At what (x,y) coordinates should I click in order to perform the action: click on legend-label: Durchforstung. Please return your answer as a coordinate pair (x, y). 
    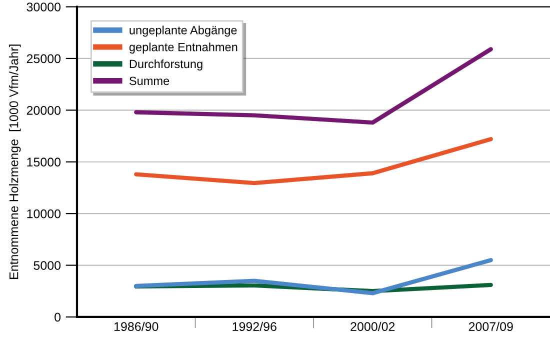
    Looking at the image, I should click on (166, 64).